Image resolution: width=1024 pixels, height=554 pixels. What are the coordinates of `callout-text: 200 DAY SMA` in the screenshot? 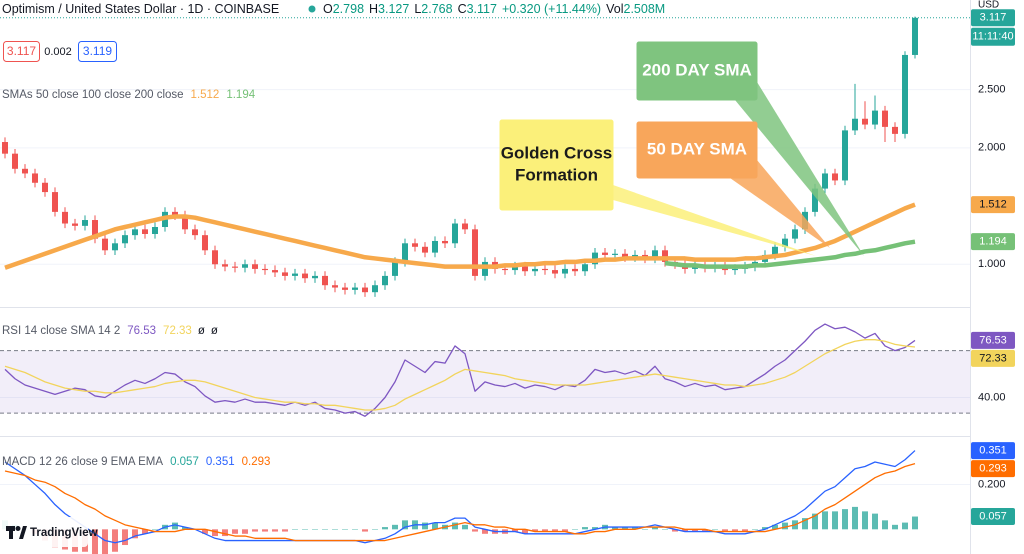 It's located at (697, 69).